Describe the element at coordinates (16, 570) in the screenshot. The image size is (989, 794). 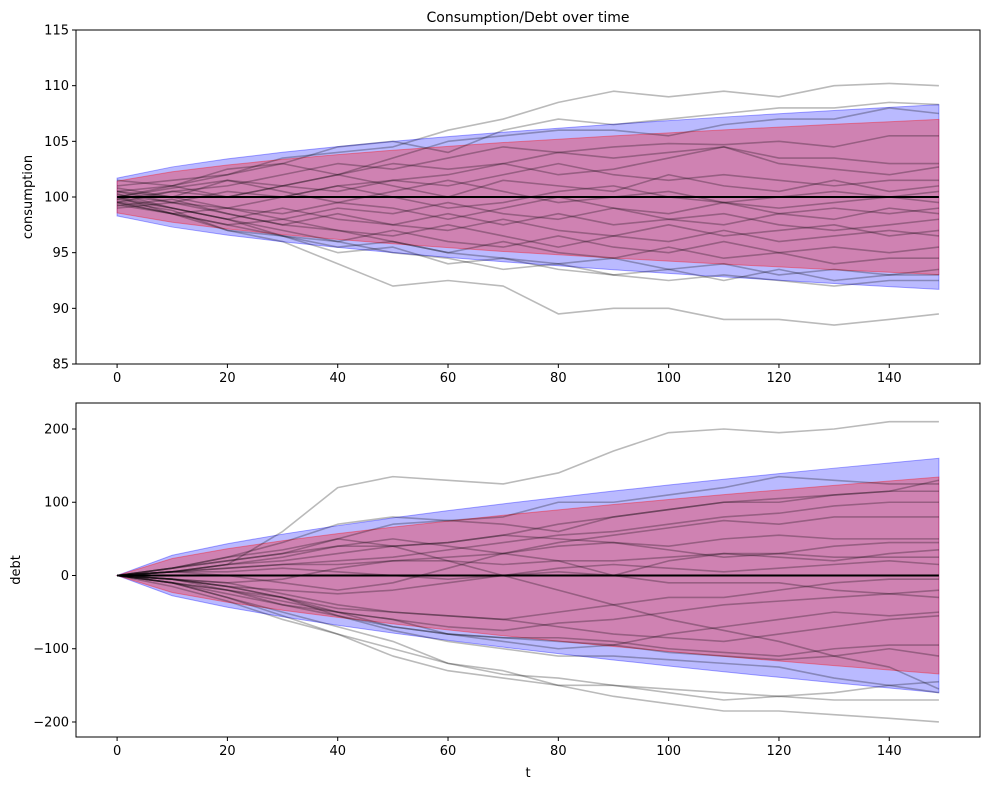
I see `y-axis-label-debt: debt` at that location.